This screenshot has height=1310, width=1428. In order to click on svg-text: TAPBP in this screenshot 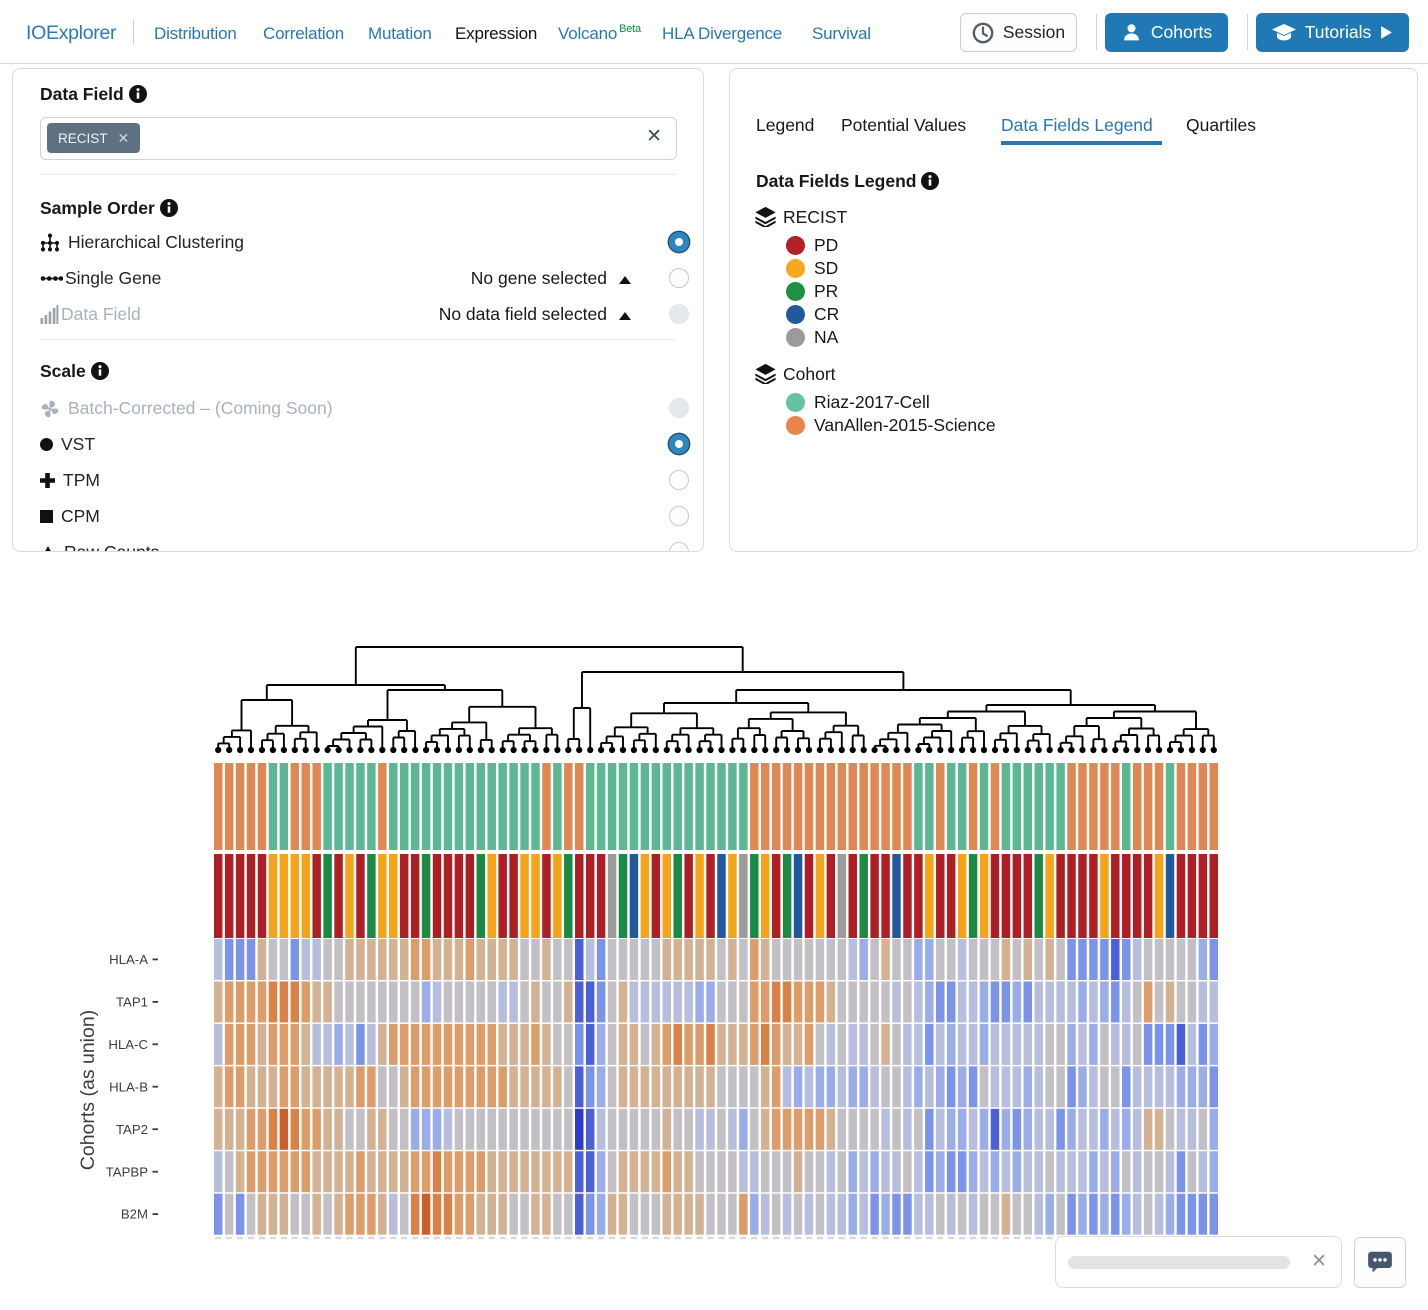, I will do `click(127, 1171)`.